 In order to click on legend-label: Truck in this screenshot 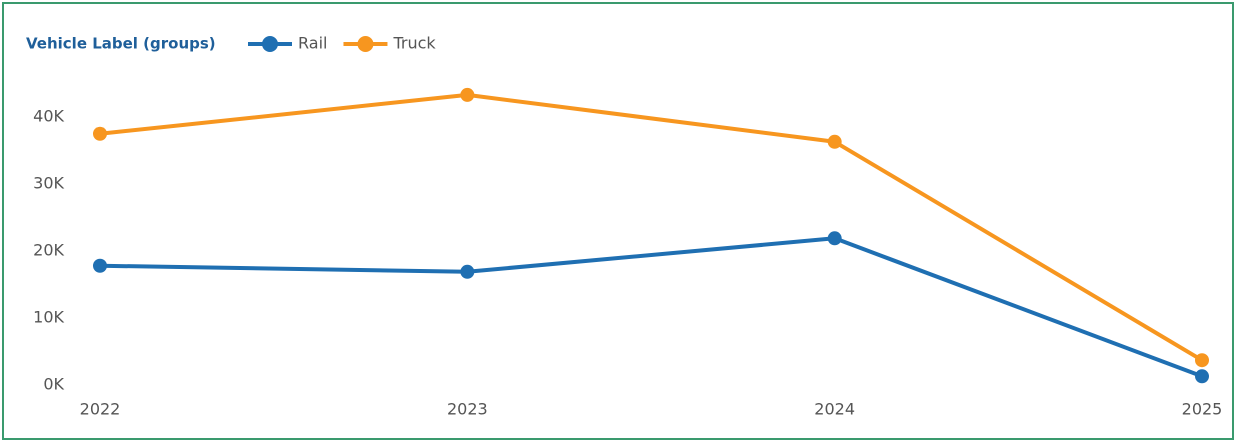, I will do `click(414, 43)`.